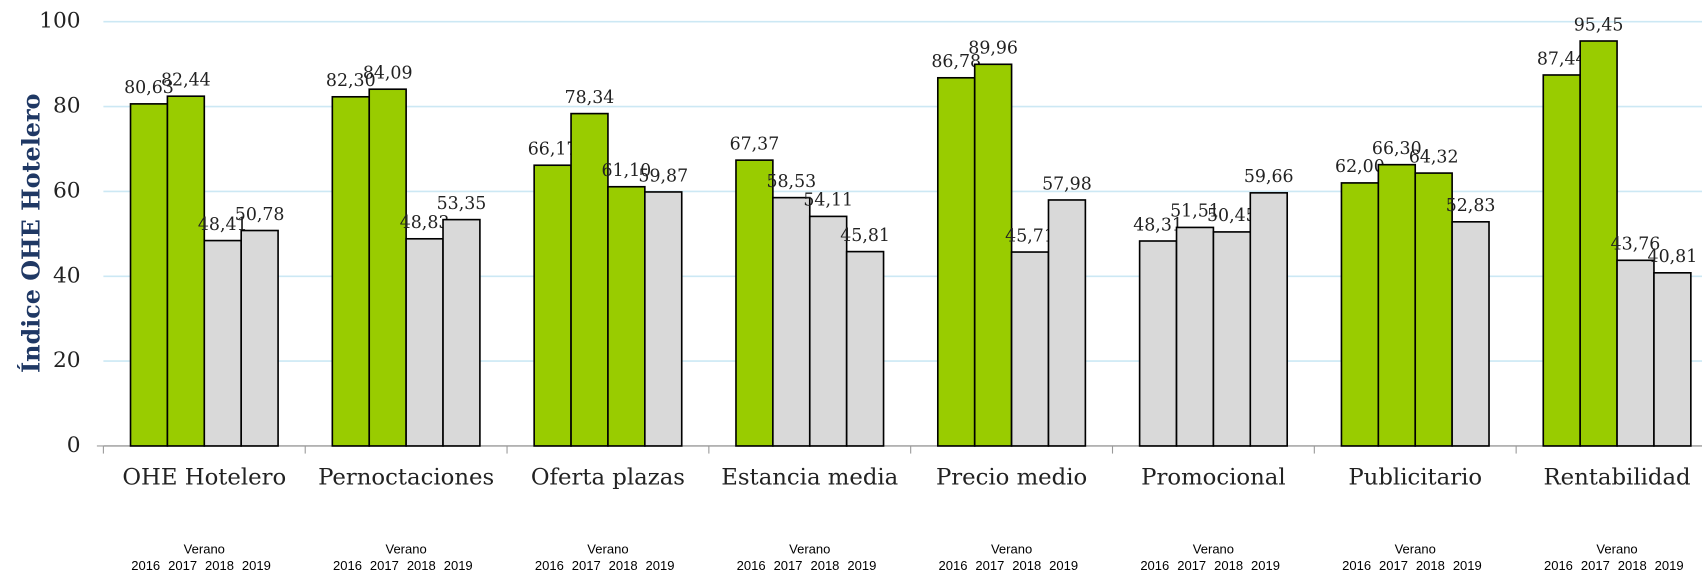  Describe the element at coordinates (67, 190) in the screenshot. I see `y-tick-label: 60` at that location.